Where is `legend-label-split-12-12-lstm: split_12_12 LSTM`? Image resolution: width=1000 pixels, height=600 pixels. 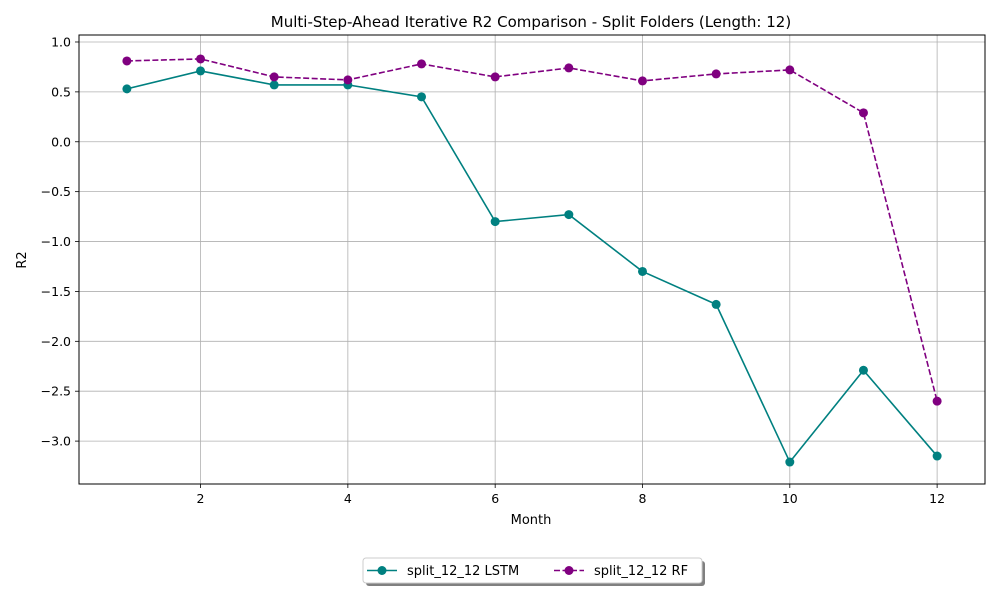 legend-label-split-12-12-lstm: split_12_12 LSTM is located at coordinates (463, 571).